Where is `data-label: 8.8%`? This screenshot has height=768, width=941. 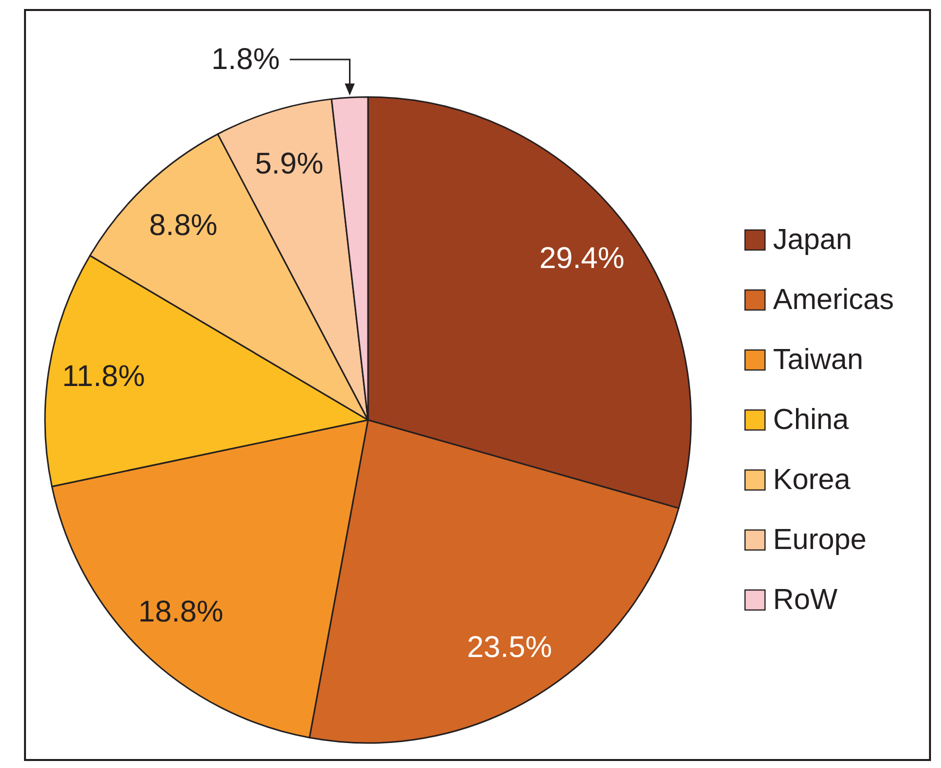
data-label: 8.8% is located at coordinates (183, 225).